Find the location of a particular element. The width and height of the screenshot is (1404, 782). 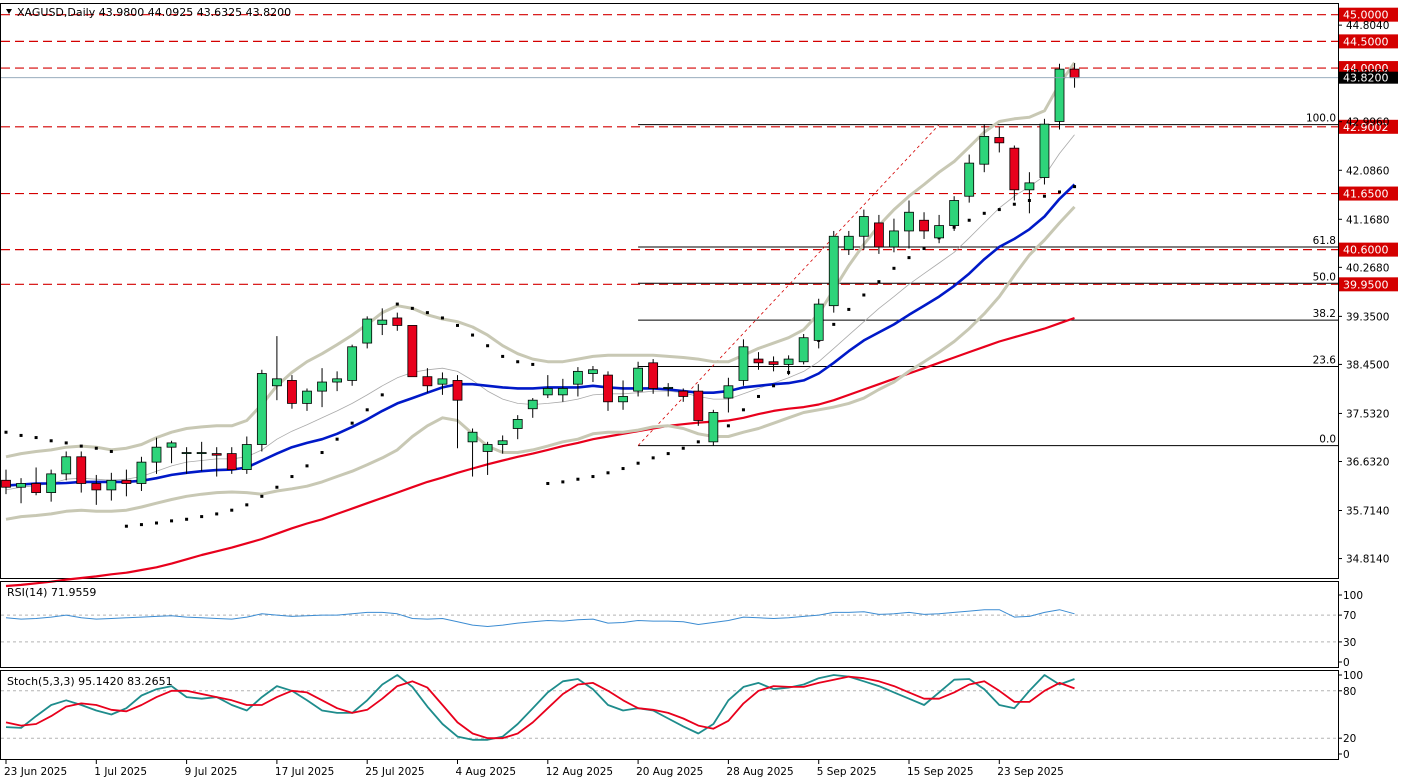

price-tick-label: 44.8040 is located at coordinates (1367, 26).